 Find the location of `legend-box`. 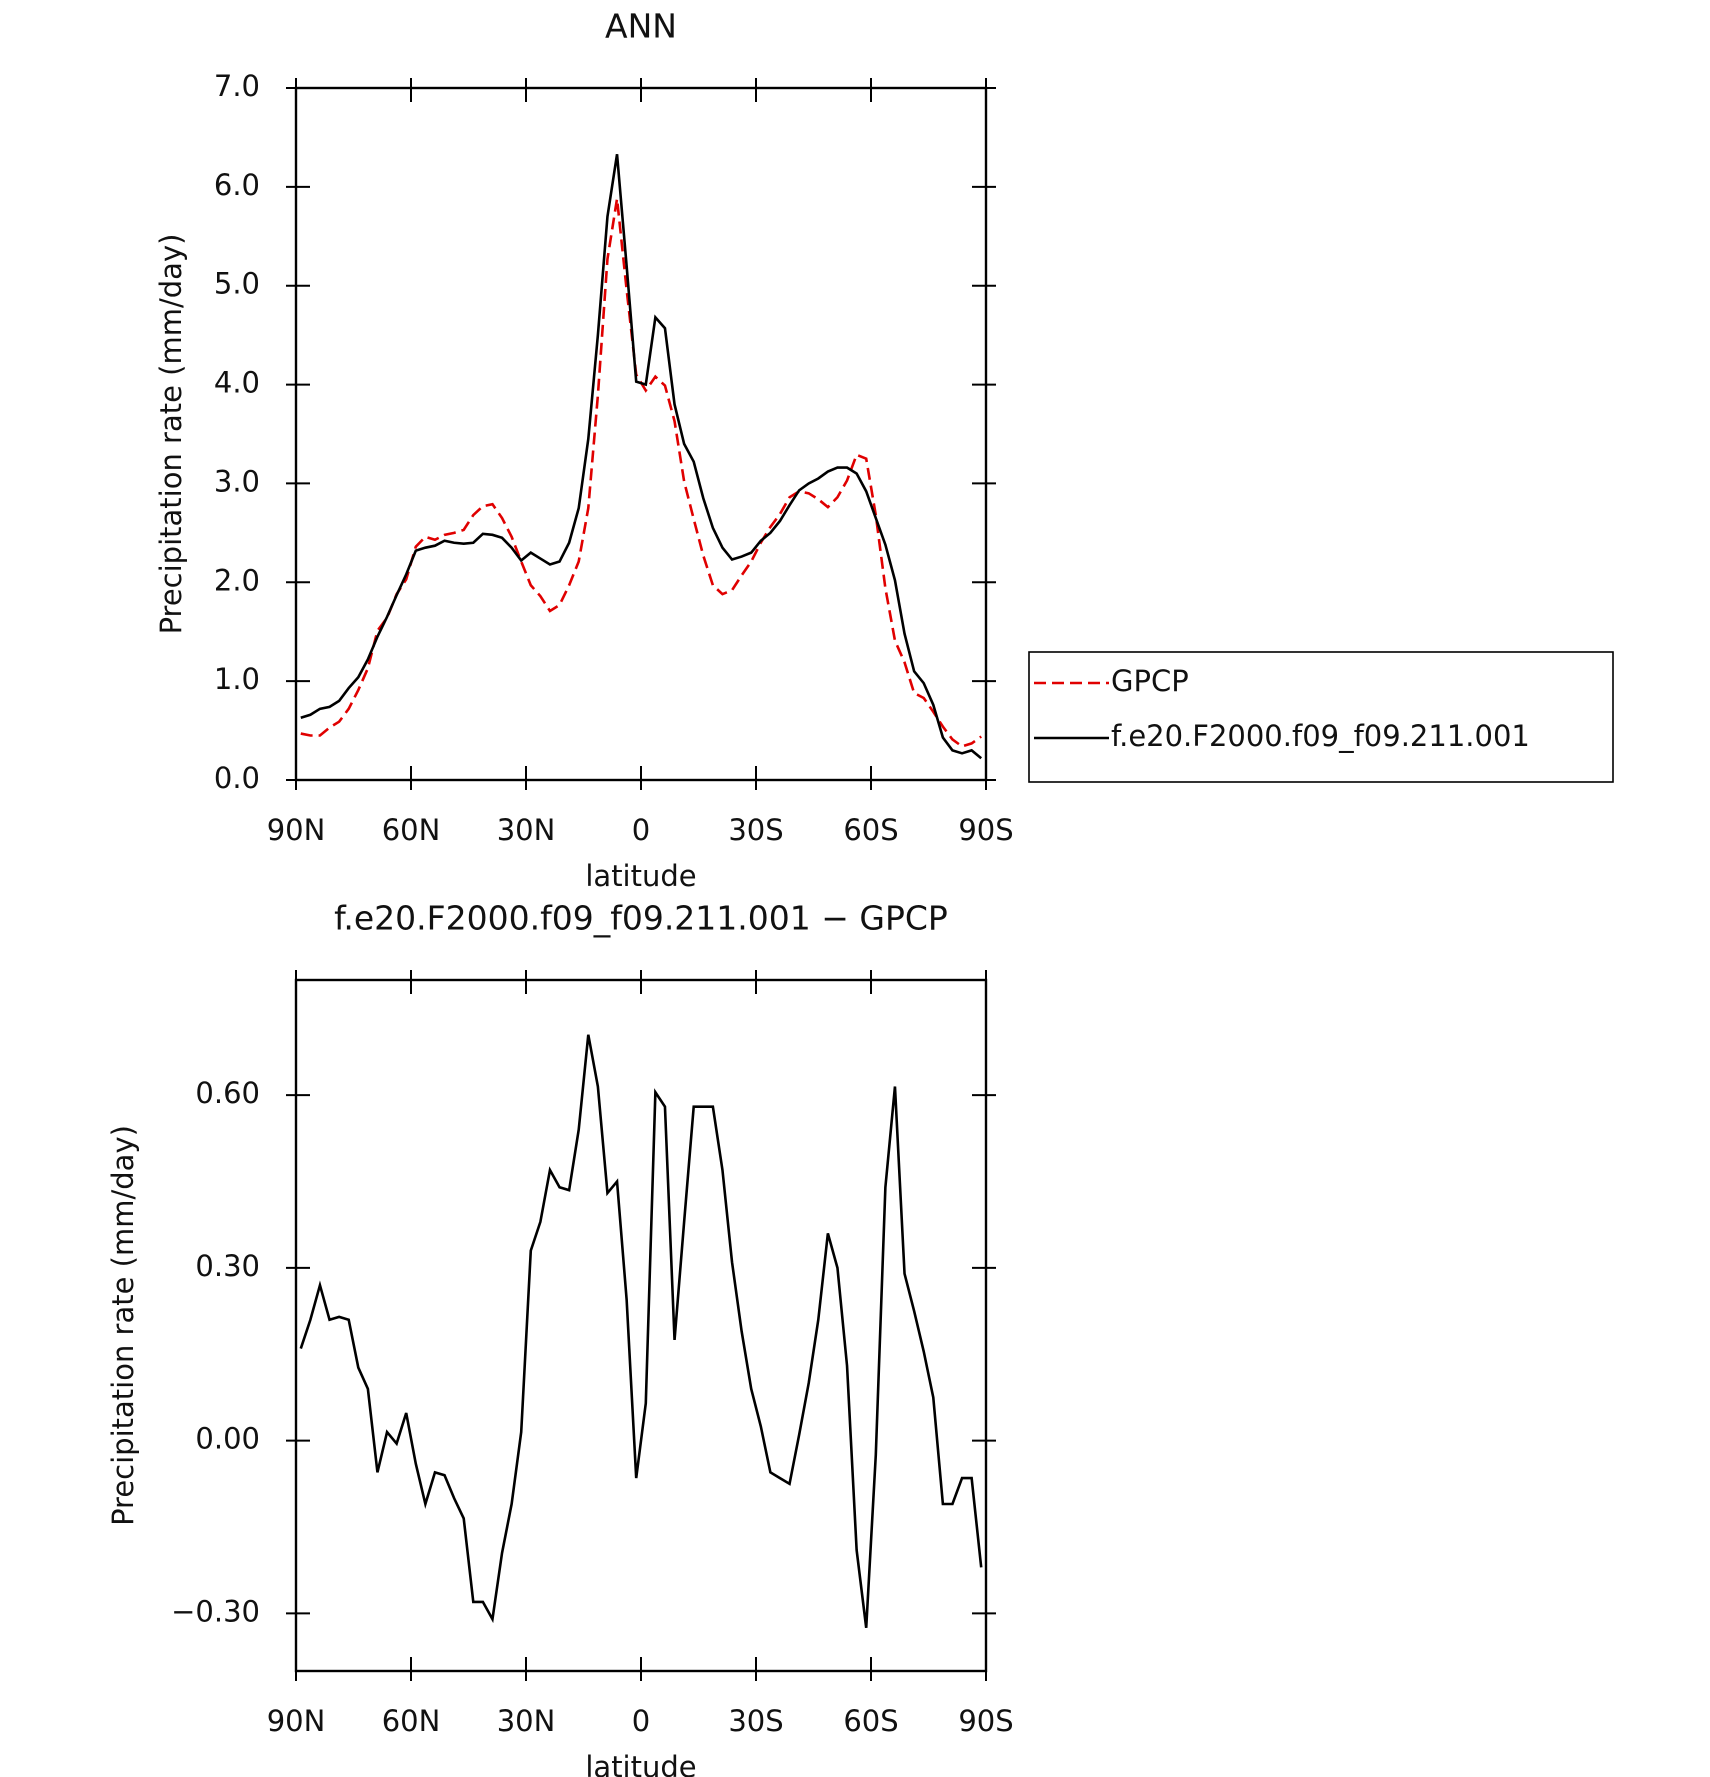

legend-box is located at coordinates (1321, 717).